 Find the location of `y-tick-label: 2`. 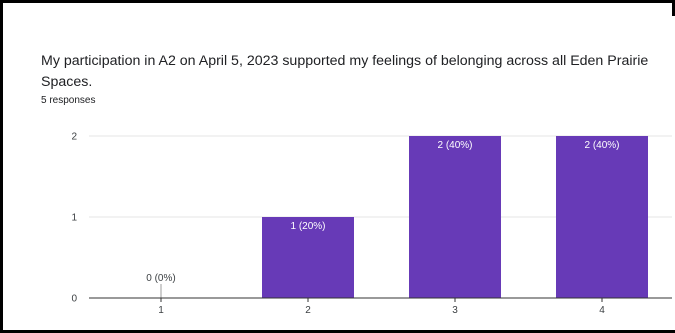

y-tick-label: 2 is located at coordinates (74, 137).